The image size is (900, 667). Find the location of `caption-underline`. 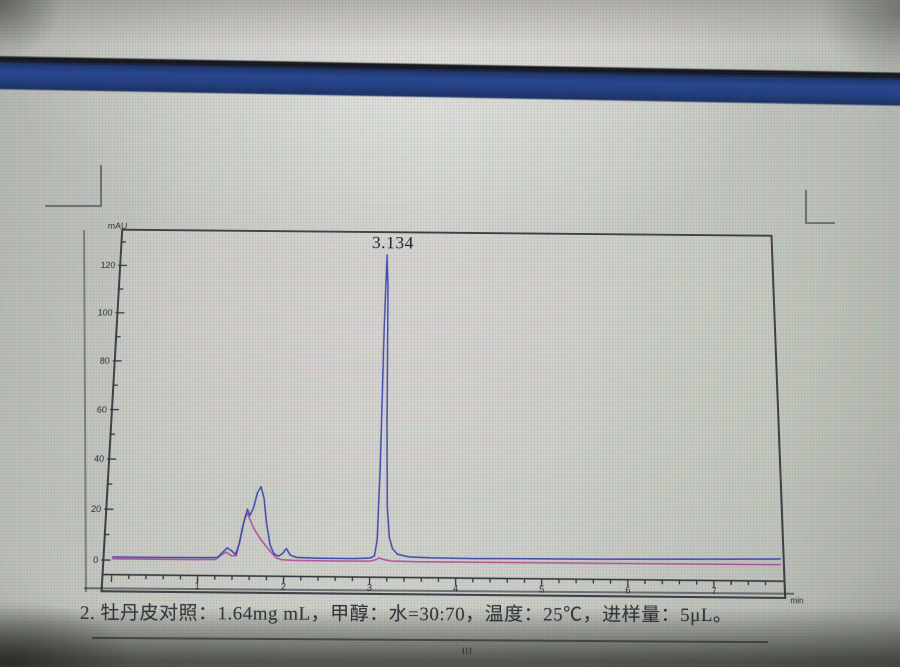

caption-underline is located at coordinates (430, 640).